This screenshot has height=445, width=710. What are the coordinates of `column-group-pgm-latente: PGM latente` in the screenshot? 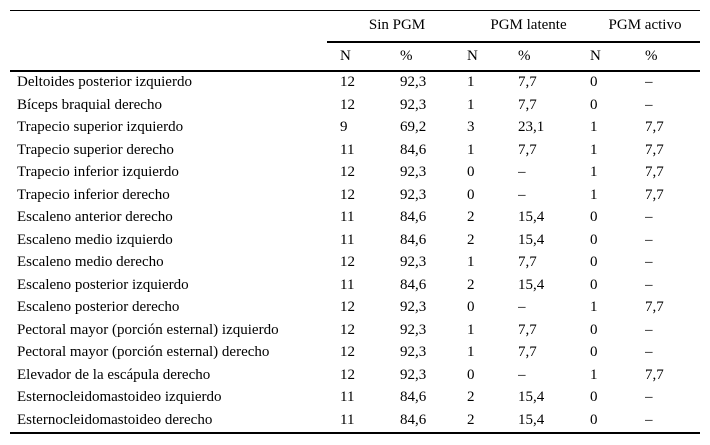 It's located at (528, 26).